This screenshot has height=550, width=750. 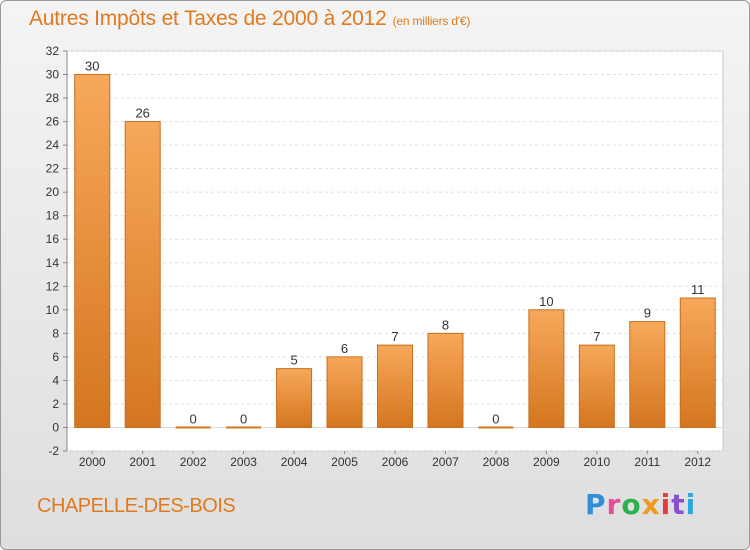 What do you see at coordinates (431, 21) in the screenshot?
I see `chart-subtitle: (en milliers d'€)` at bounding box center [431, 21].